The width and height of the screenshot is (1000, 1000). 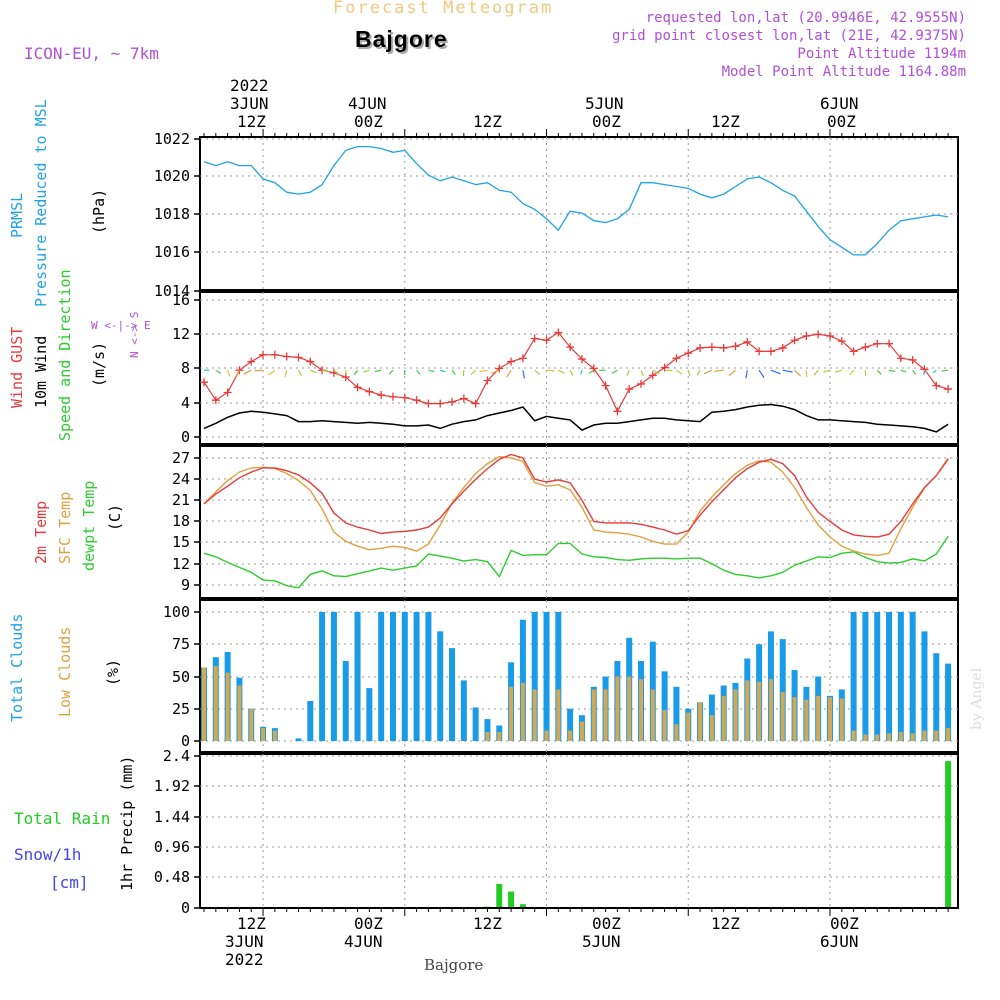 I want to click on footer-location: Bajgore, so click(x=454, y=965).